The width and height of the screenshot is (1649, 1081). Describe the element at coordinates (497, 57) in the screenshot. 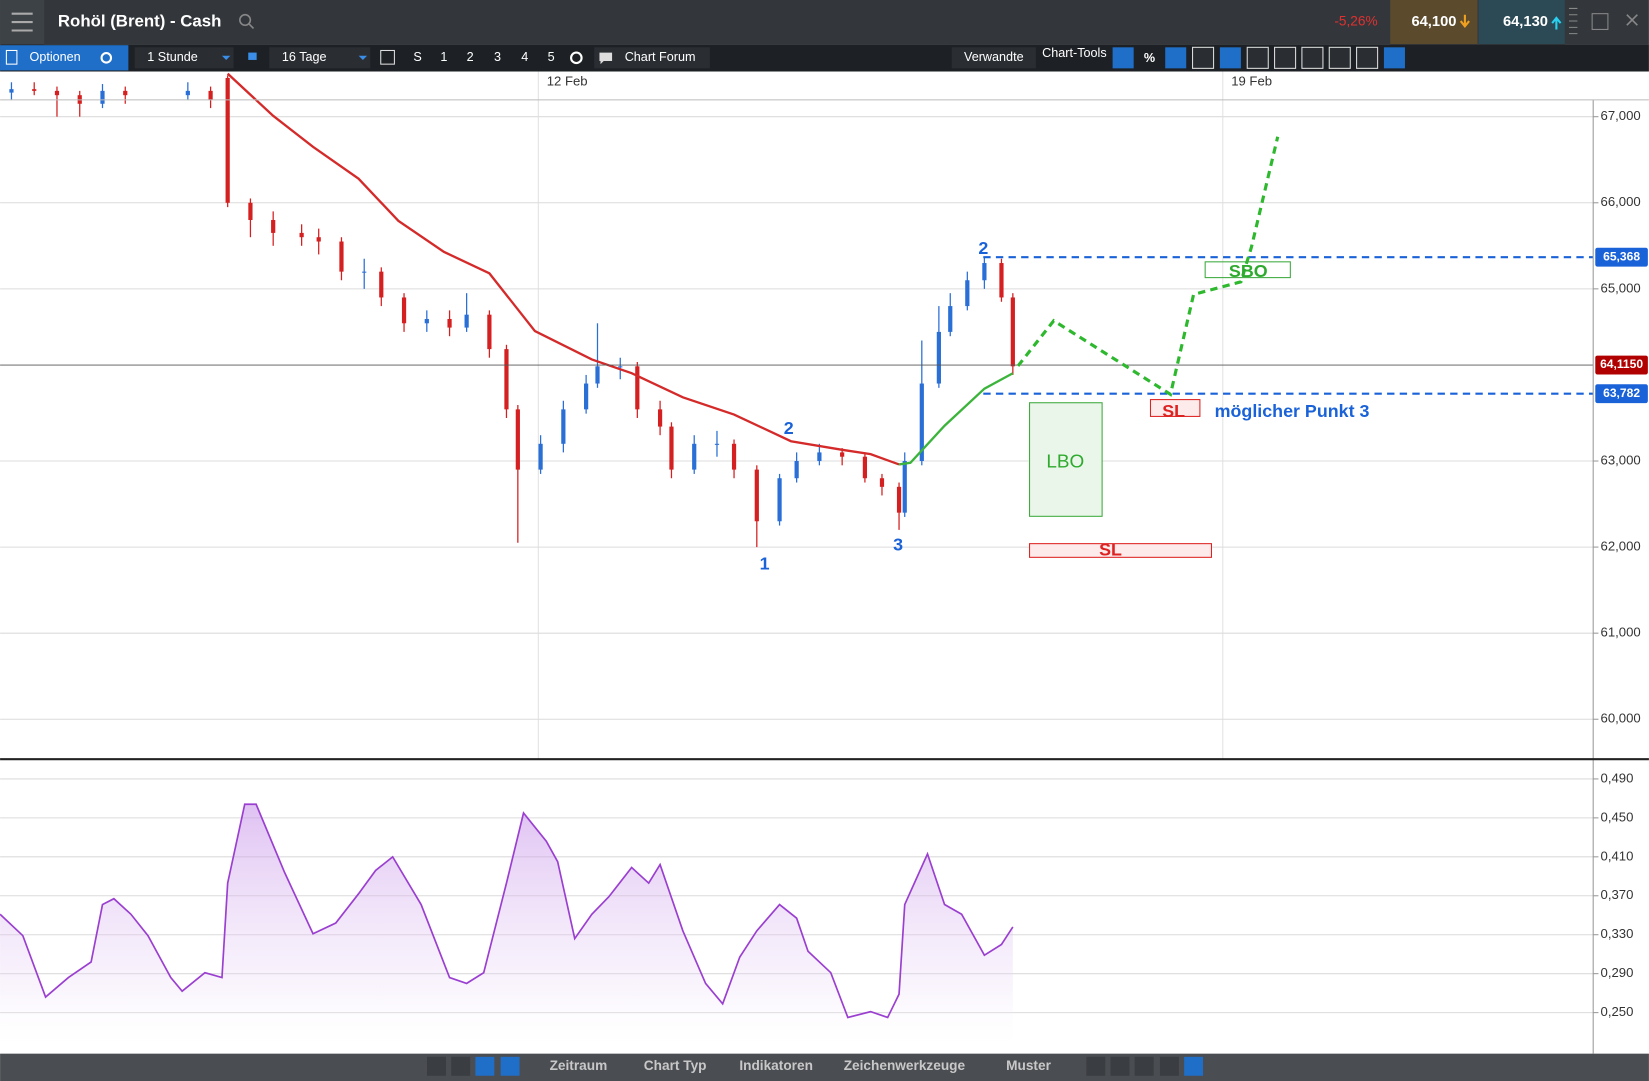

I see `range-button: 3` at that location.